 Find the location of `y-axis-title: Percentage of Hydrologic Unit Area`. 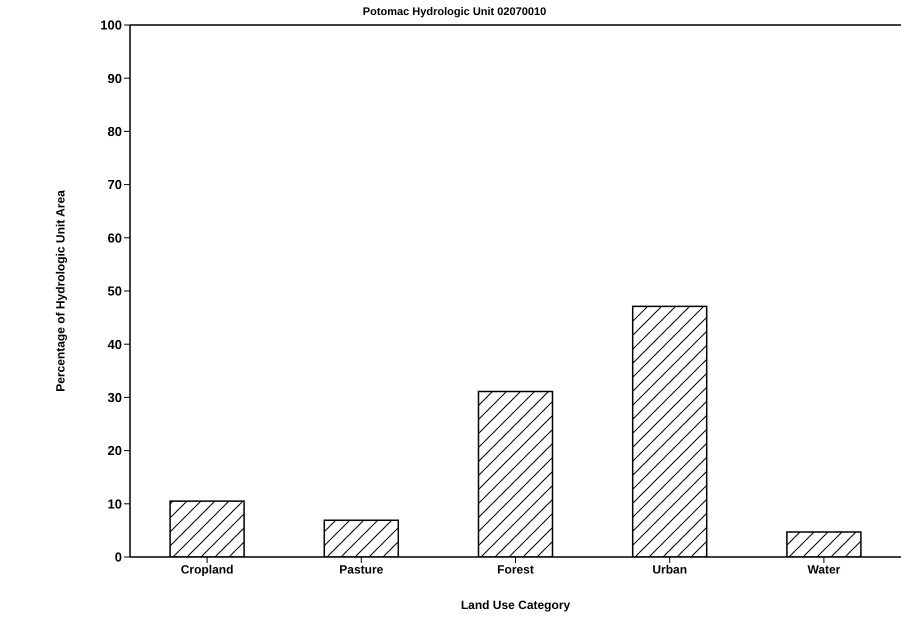

y-axis-title: Percentage of Hydrologic Unit Area is located at coordinates (60, 291).